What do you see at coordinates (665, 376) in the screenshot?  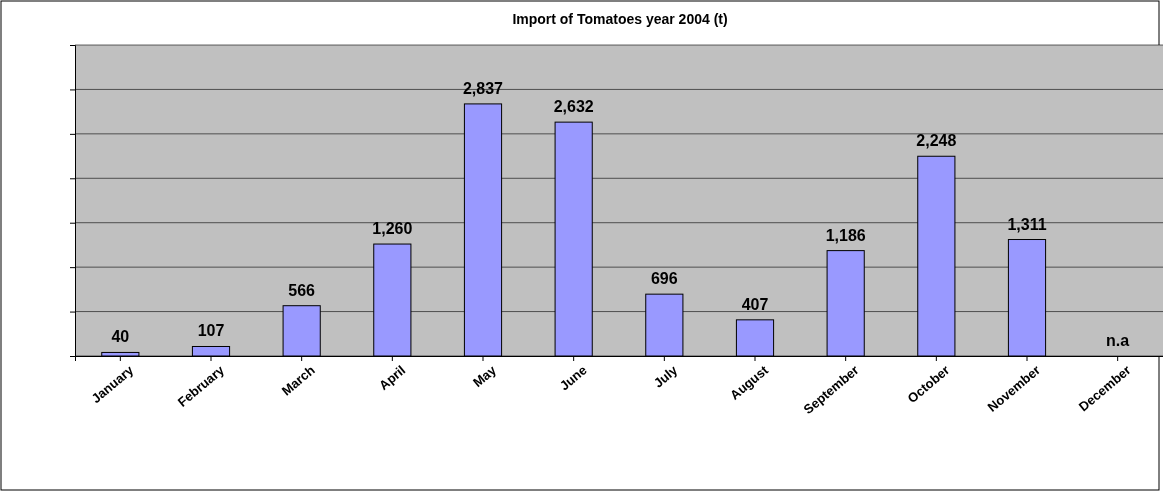 I see `x-tick-label: July` at bounding box center [665, 376].